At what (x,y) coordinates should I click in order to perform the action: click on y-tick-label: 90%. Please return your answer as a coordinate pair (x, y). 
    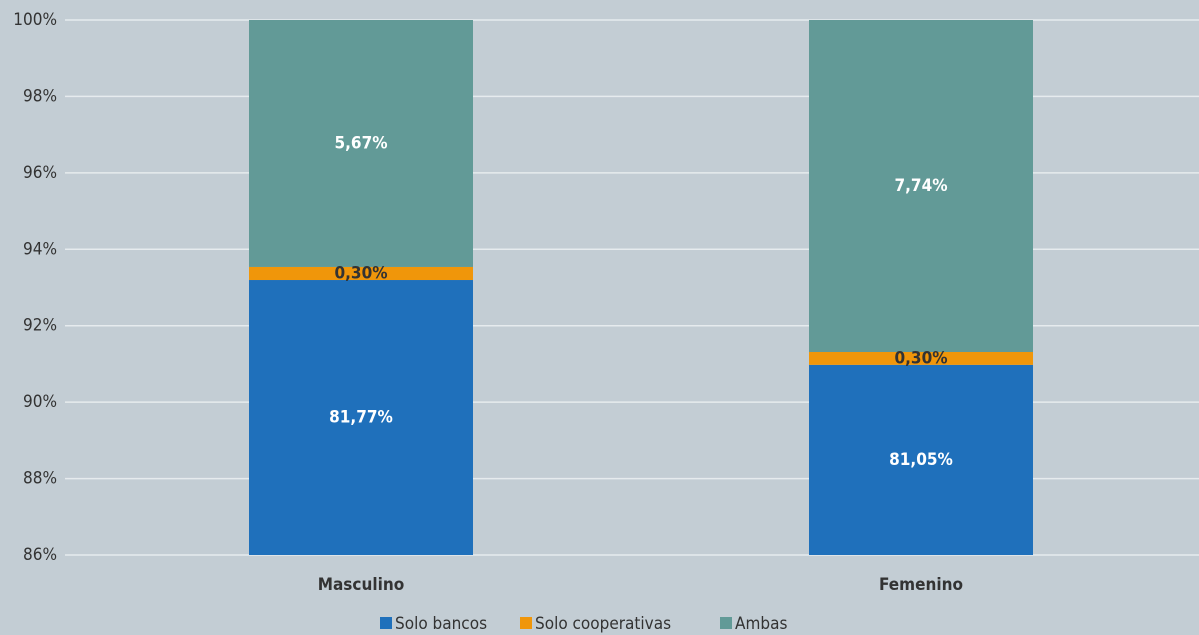
    Looking at the image, I should click on (40, 402).